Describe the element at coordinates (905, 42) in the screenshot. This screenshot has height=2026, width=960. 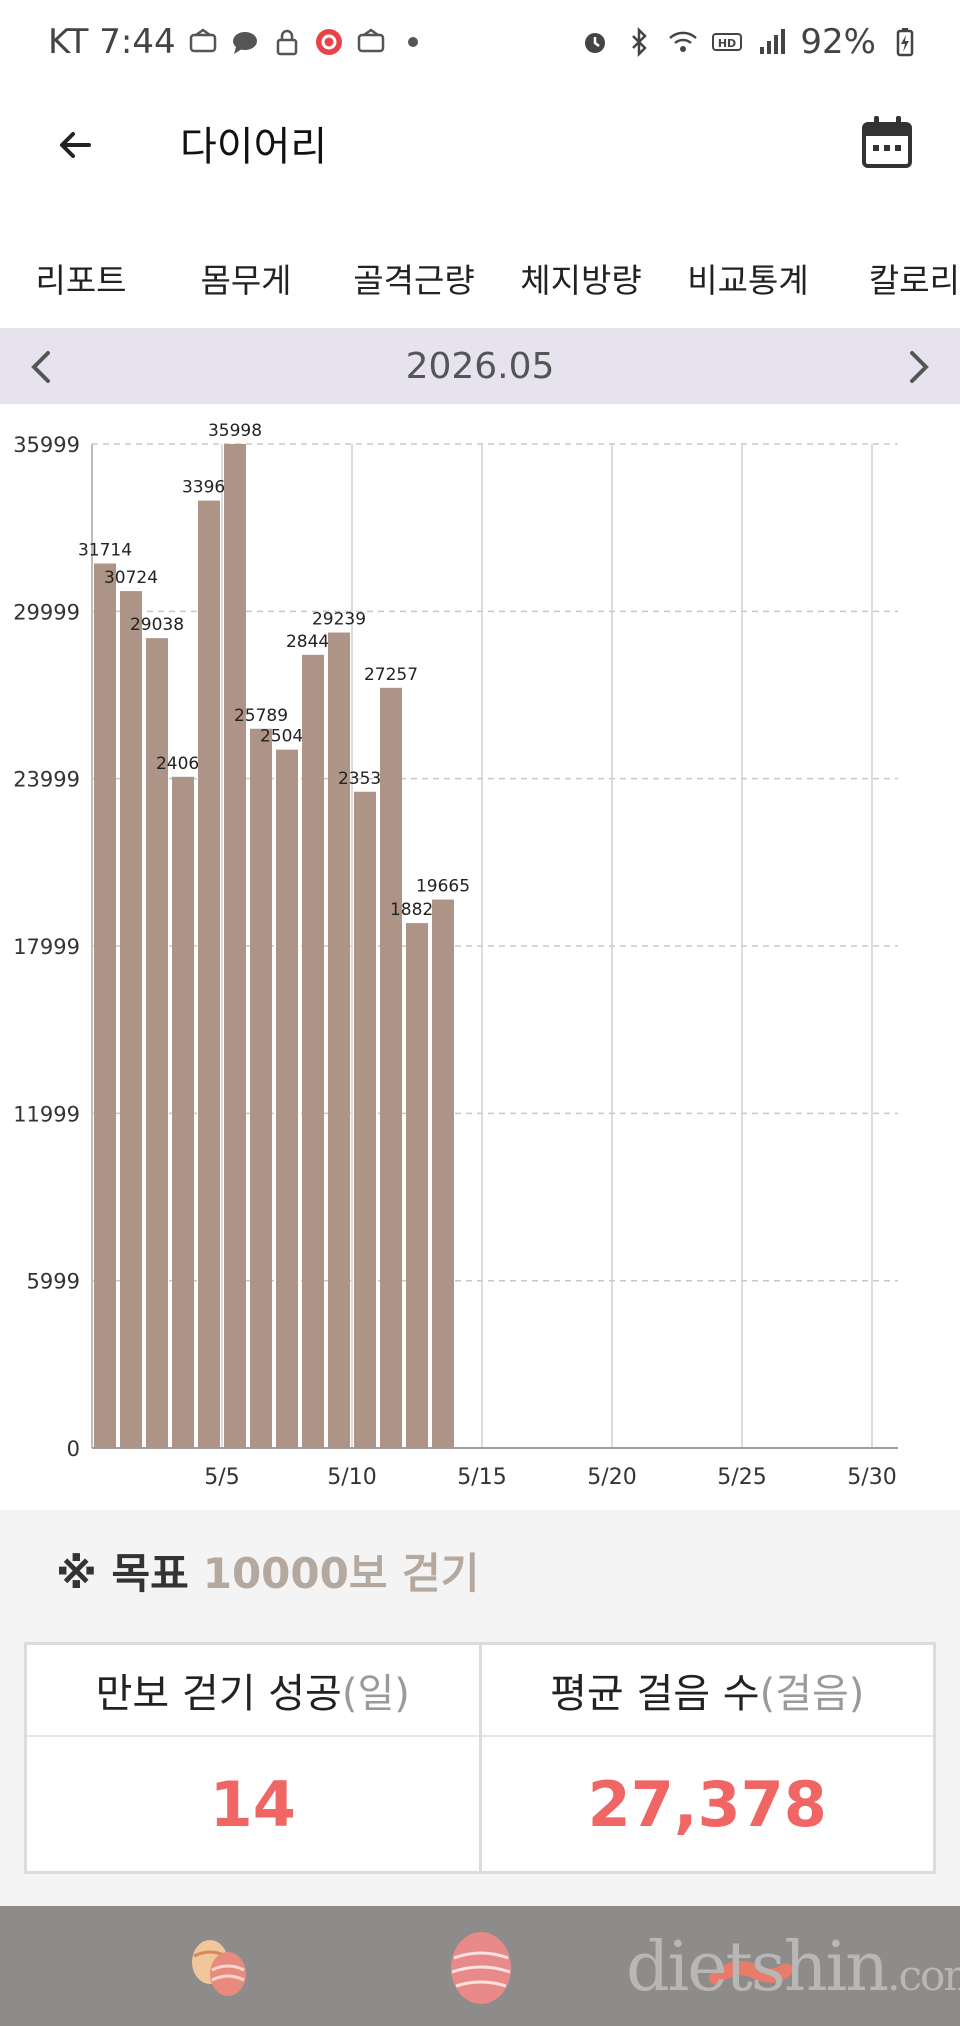
I see `battery-icon` at that location.